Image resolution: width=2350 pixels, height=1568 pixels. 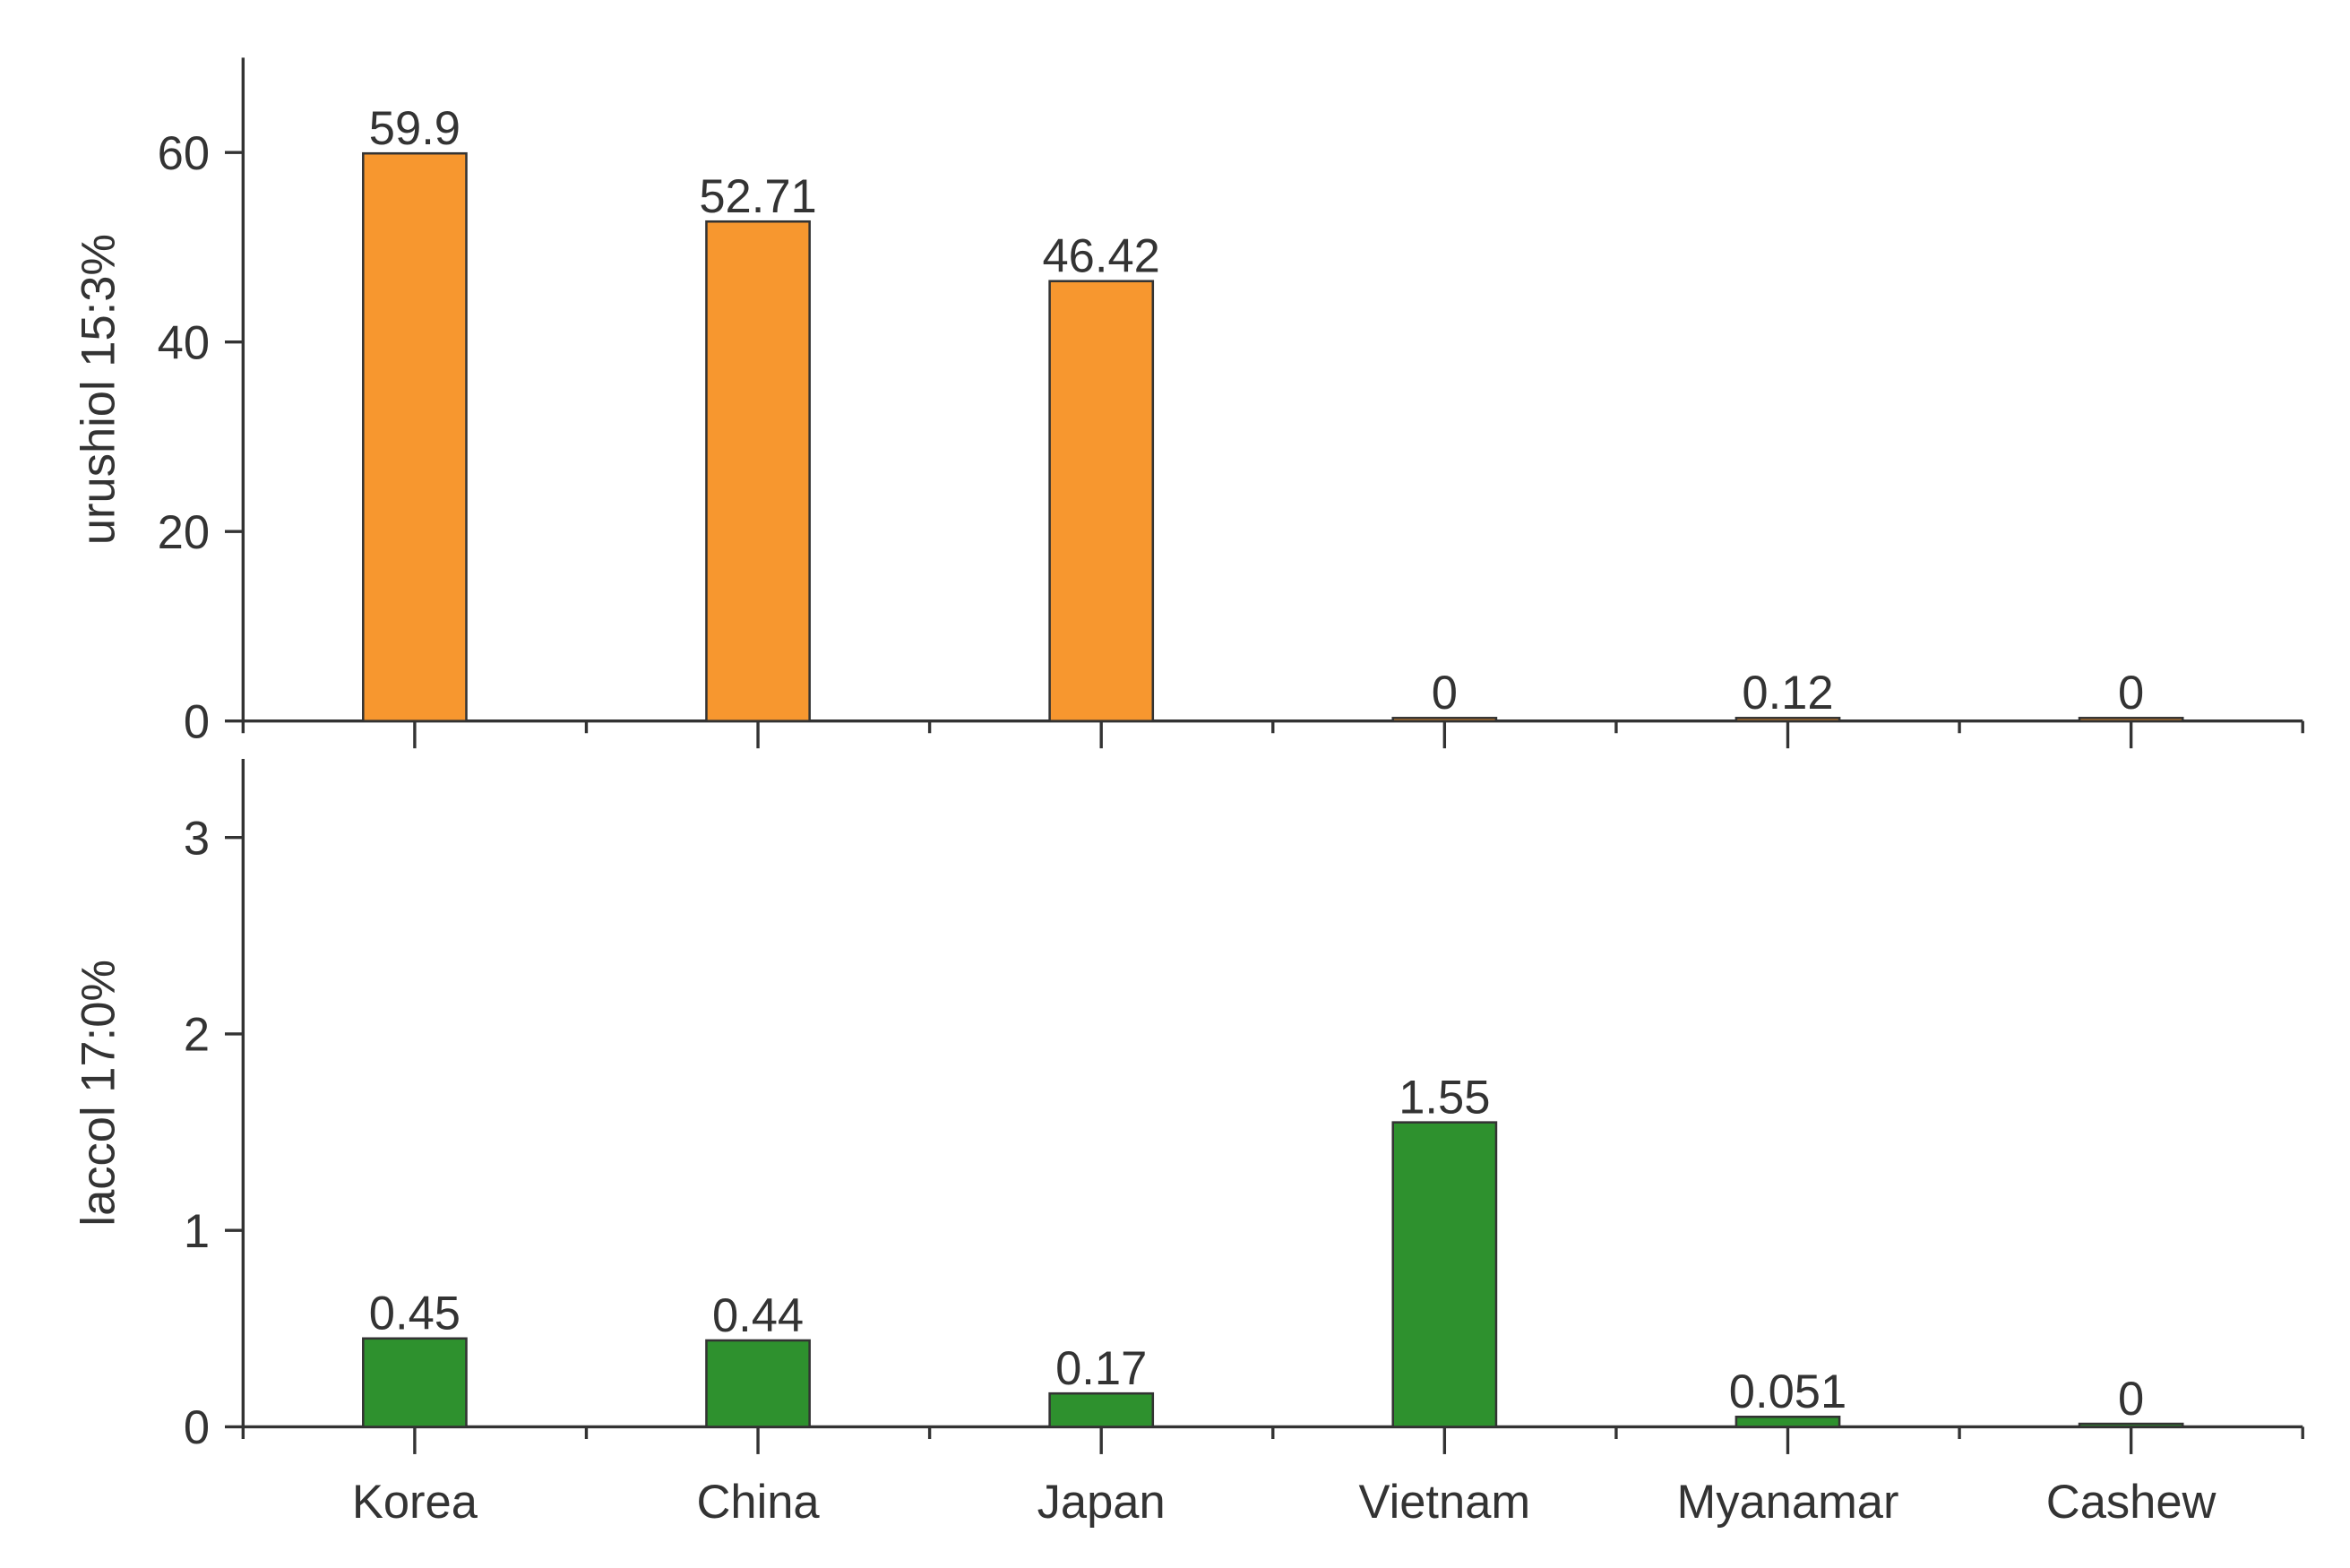 I want to click on y-tick-label: 1, so click(x=197, y=1231).